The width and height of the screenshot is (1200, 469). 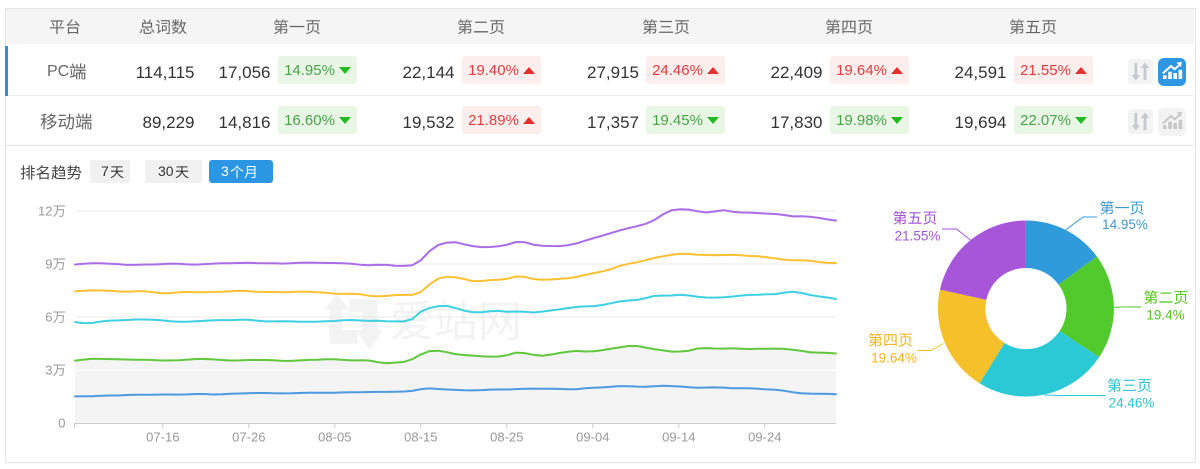 I want to click on svg-text: 12, so click(x=45, y=211).